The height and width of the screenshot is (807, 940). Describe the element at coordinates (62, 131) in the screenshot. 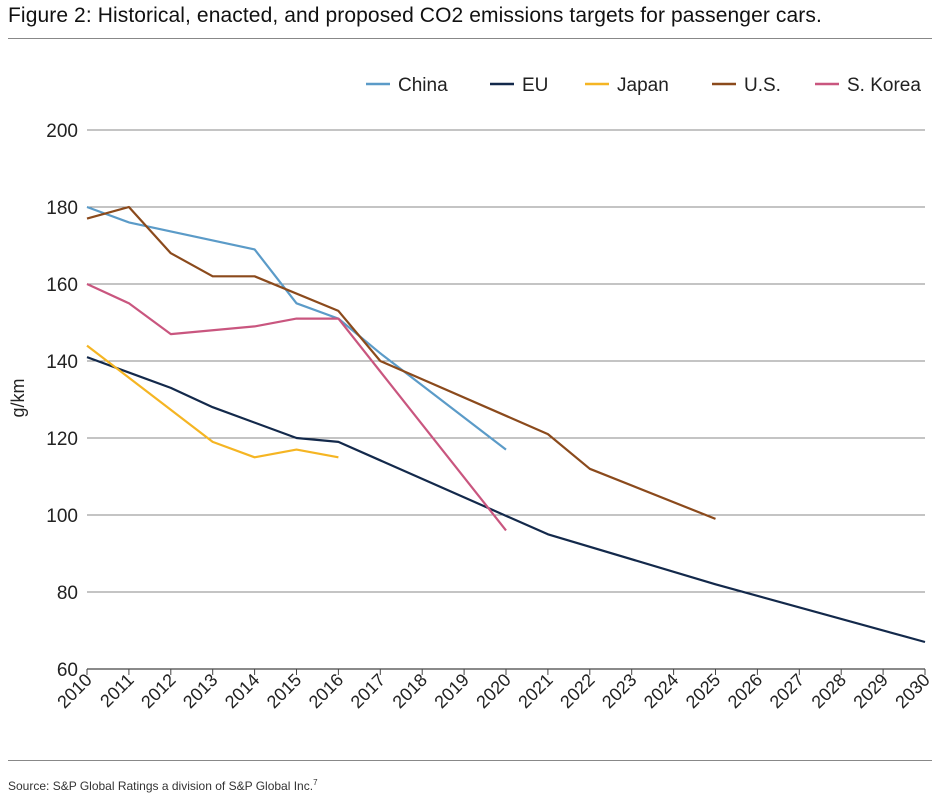

I see `y-tick-label: 200` at that location.